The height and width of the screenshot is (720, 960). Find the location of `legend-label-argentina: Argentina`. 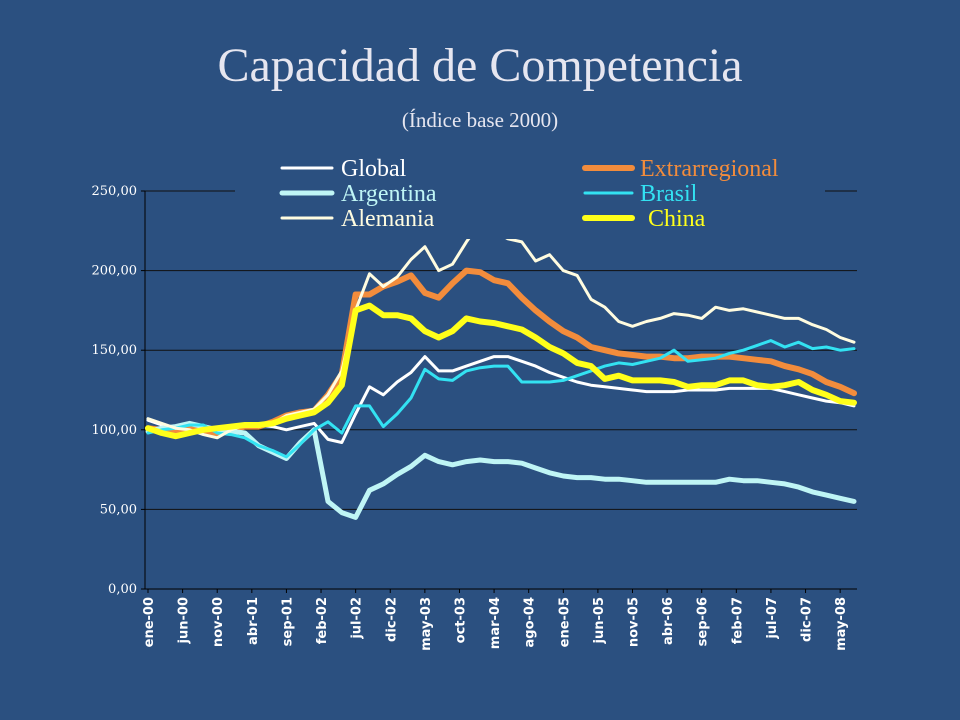

legend-label-argentina: Argentina is located at coordinates (389, 194).